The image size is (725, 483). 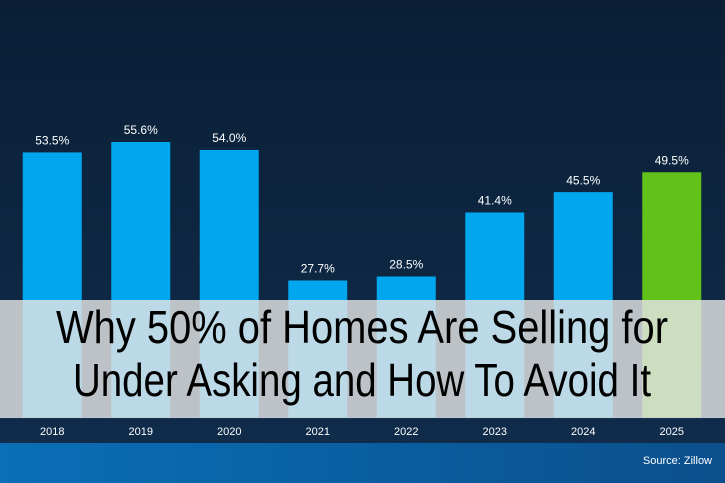 I want to click on value-label: 49.5%, so click(x=672, y=160).